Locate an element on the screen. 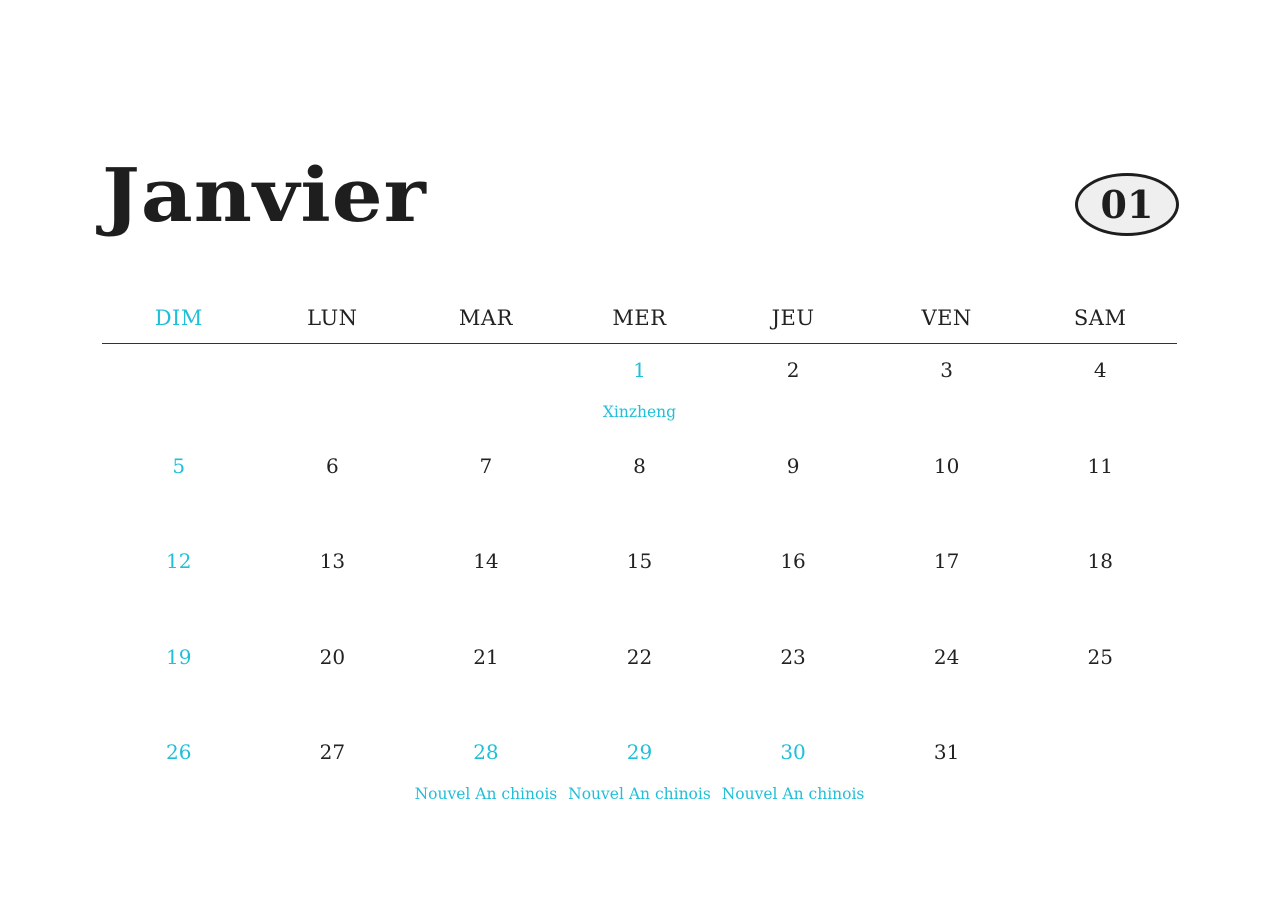  day-cell: 17 is located at coordinates (947, 595).